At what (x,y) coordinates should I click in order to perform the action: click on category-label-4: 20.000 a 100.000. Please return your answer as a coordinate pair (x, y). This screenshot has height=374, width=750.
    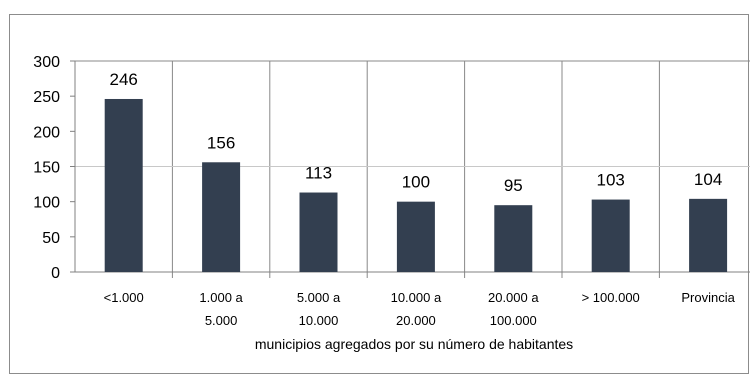
    Looking at the image, I should click on (513, 309).